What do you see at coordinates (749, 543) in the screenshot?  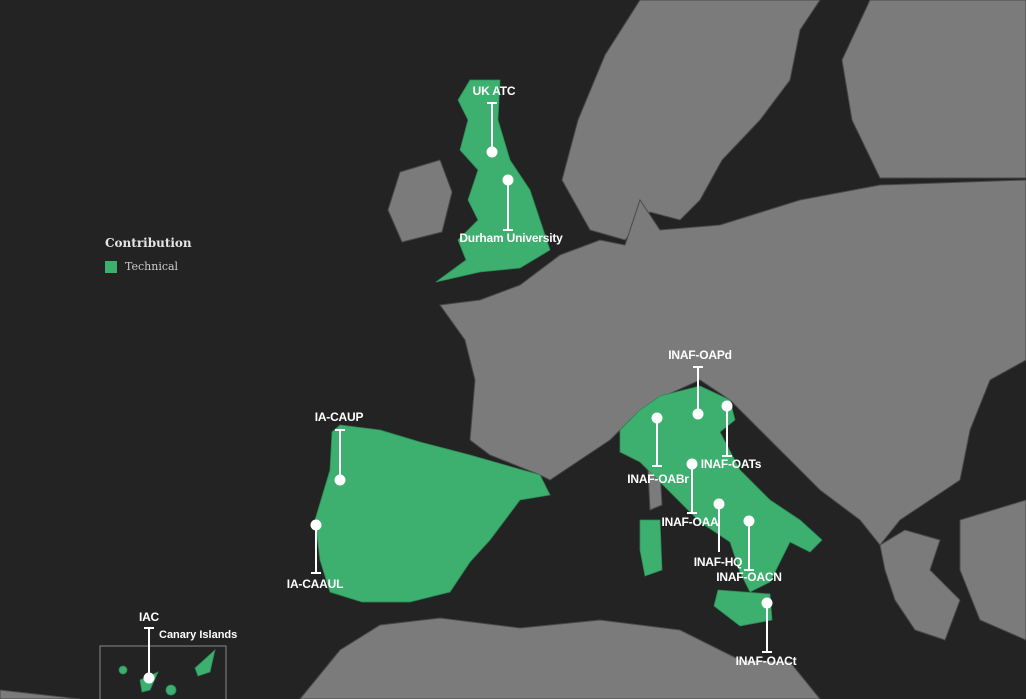 I see `marker-inaf-oacn` at bounding box center [749, 543].